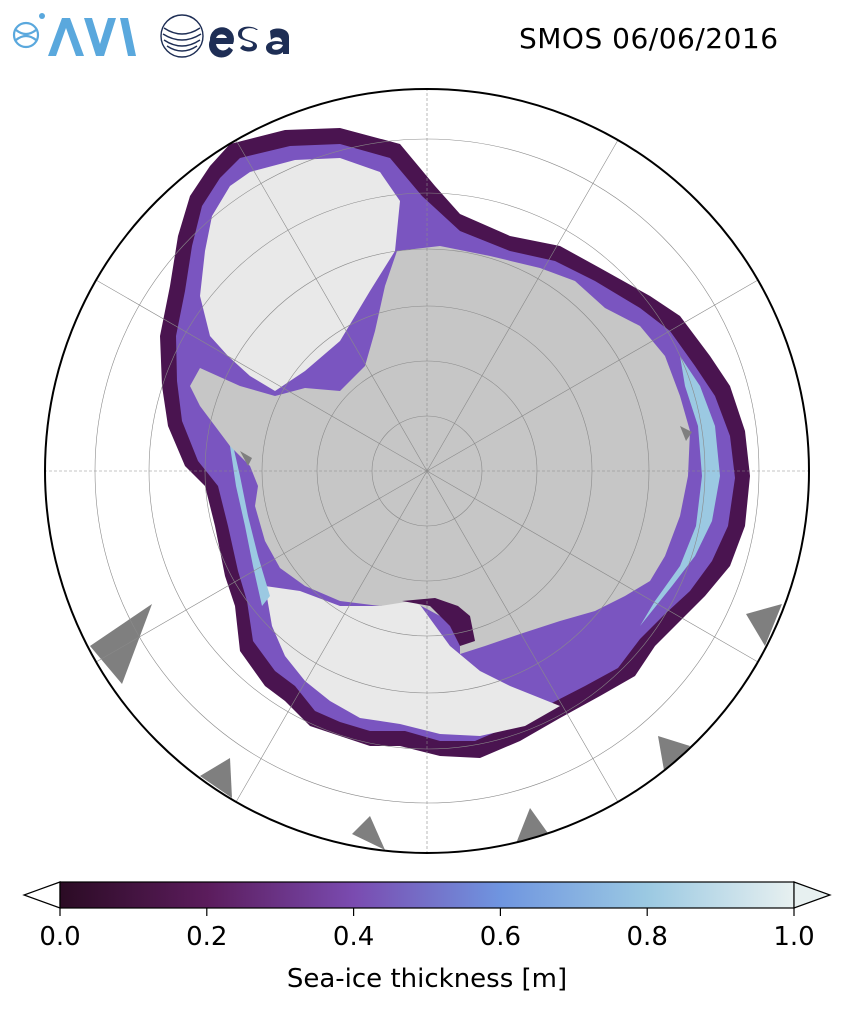  I want to click on colorbar-tick-label: 0.4, so click(353, 937).